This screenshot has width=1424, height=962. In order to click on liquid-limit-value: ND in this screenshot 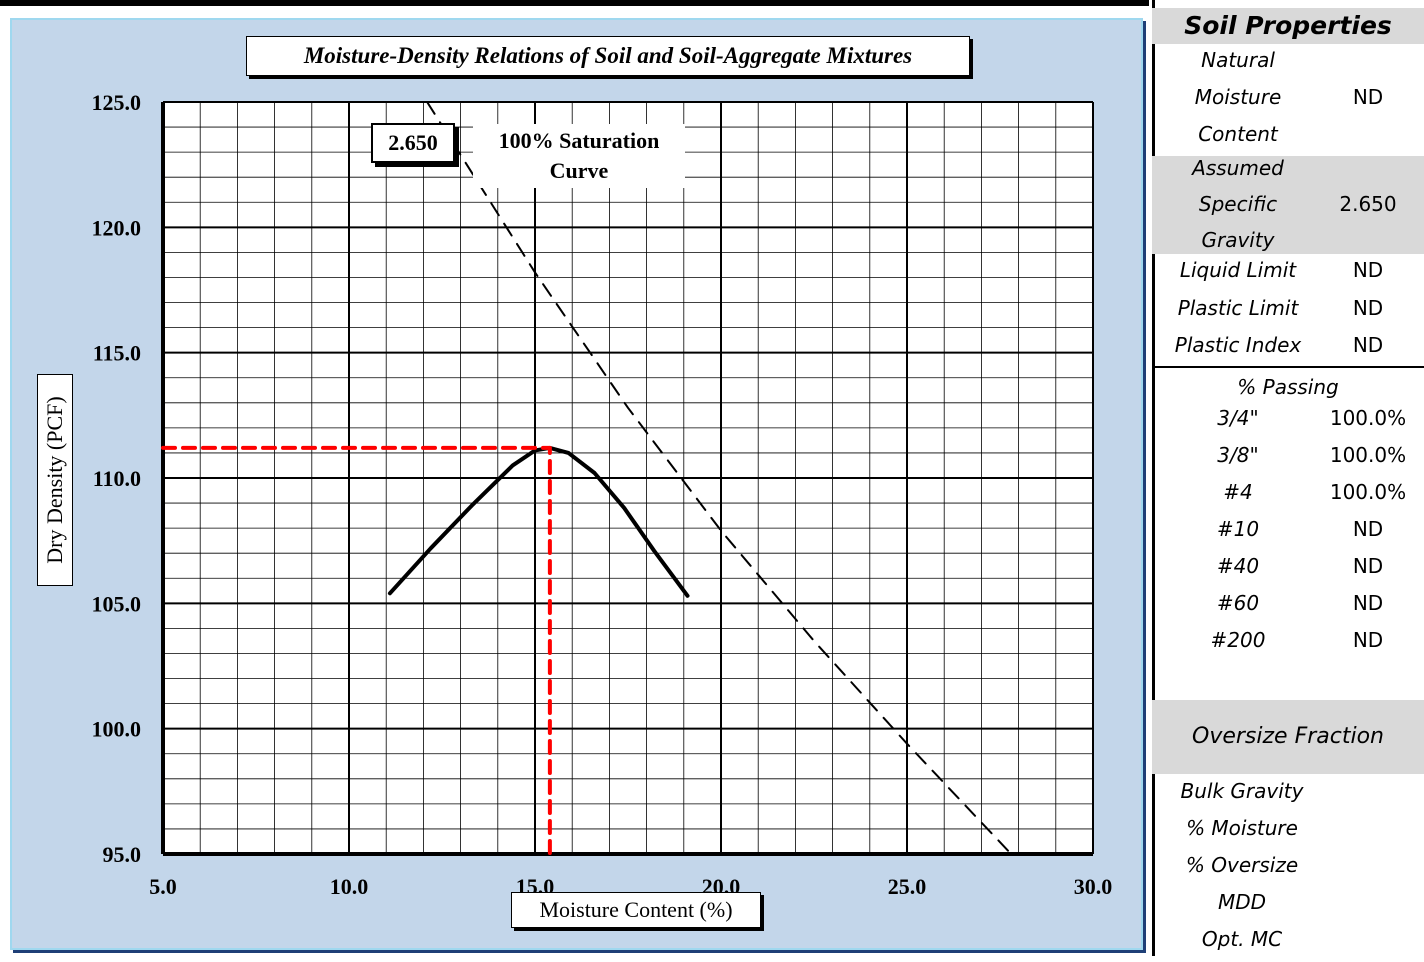, I will do `click(1368, 270)`.